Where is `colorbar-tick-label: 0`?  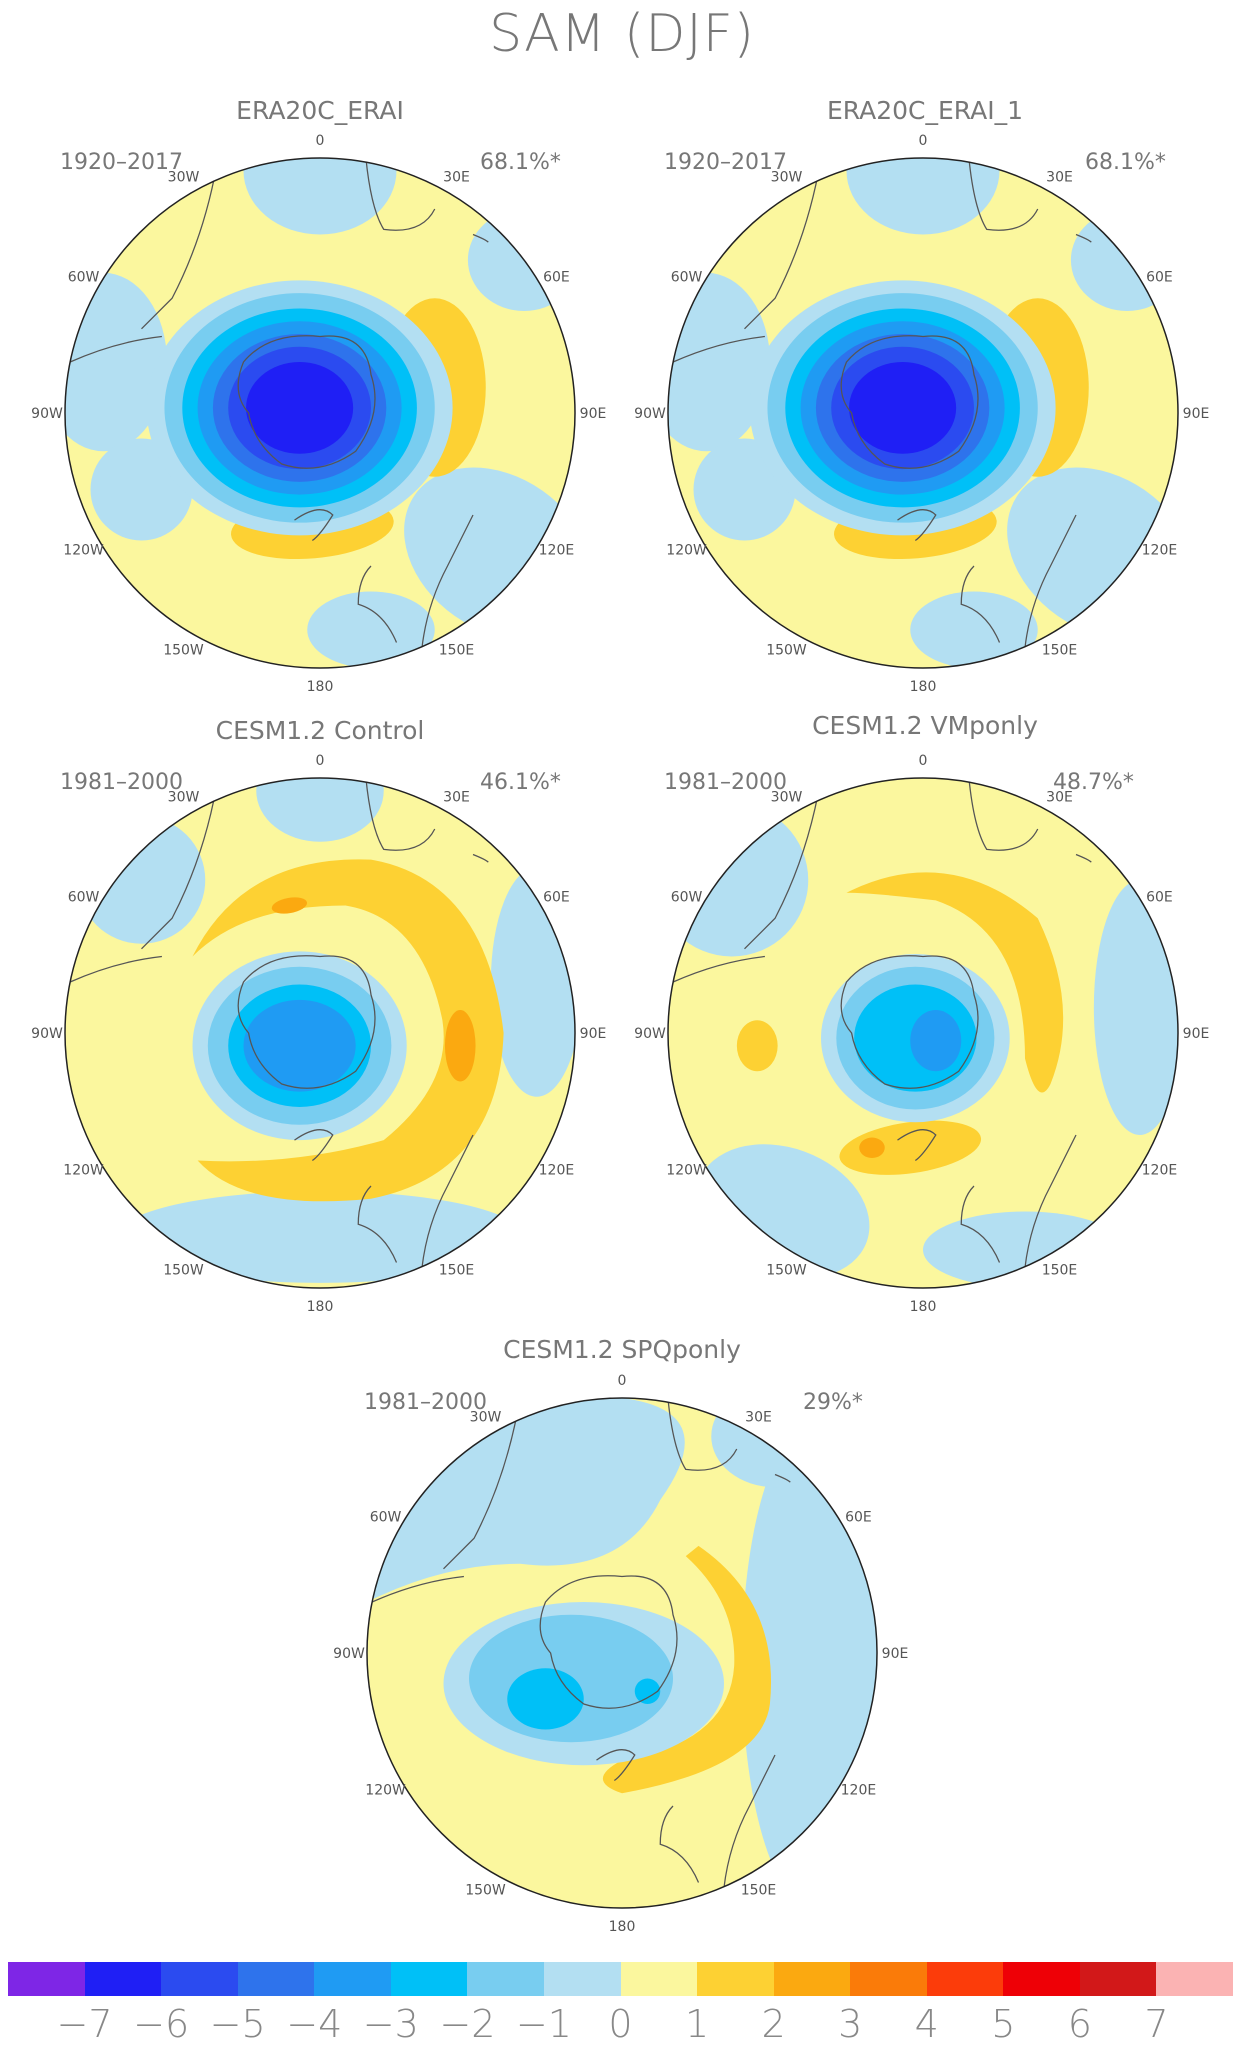 colorbar-tick-label: 0 is located at coordinates (620, 2024).